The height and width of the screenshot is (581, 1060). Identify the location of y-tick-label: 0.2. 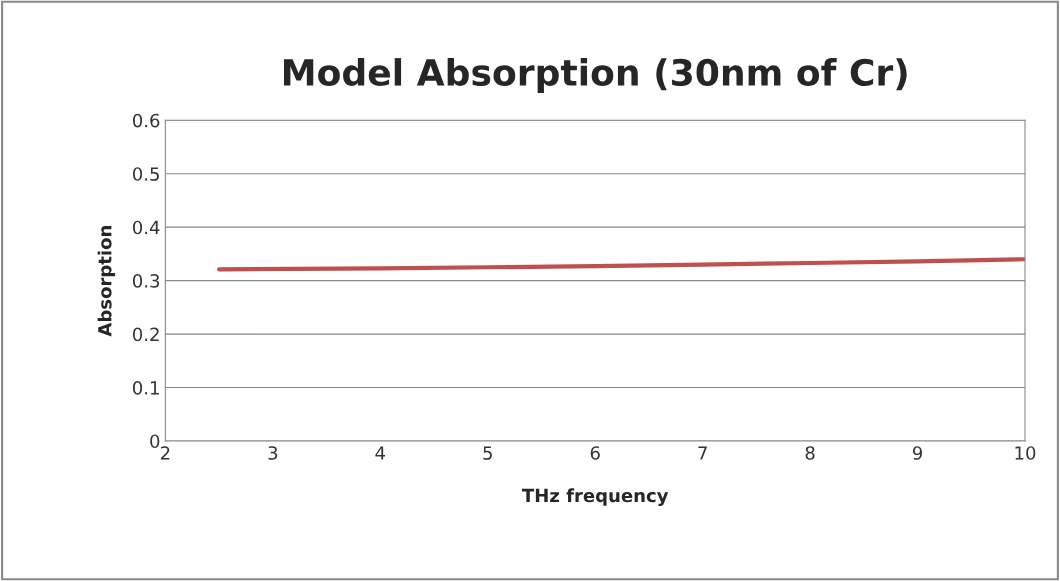
(145, 334).